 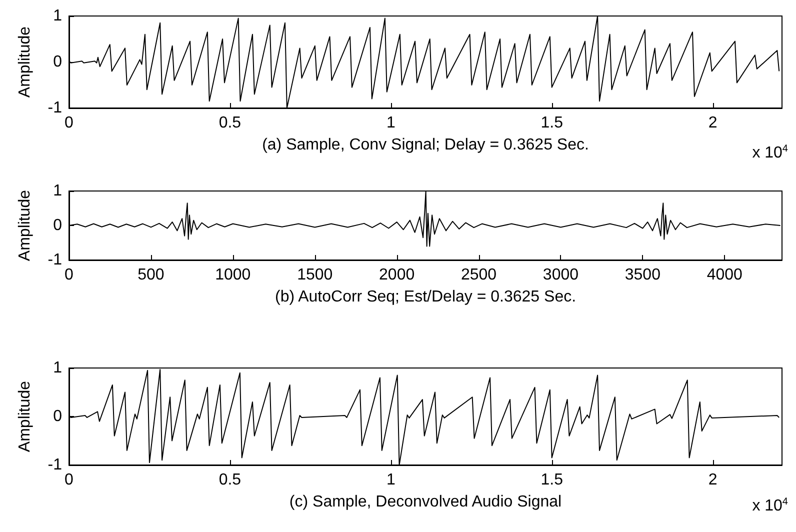 What do you see at coordinates (151, 275) in the screenshot?
I see `x-tick-label: 500` at bounding box center [151, 275].